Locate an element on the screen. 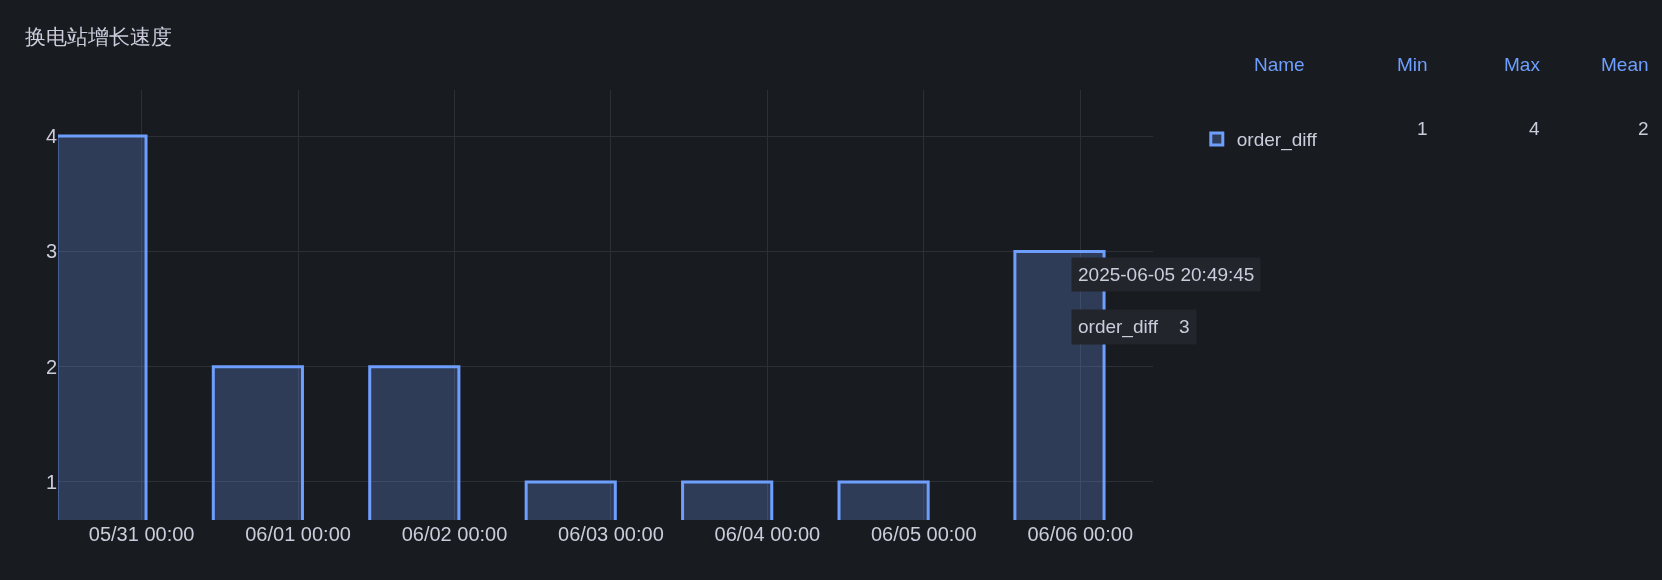 The image size is (1662, 580). legend-label: order_diff is located at coordinates (1277, 140).